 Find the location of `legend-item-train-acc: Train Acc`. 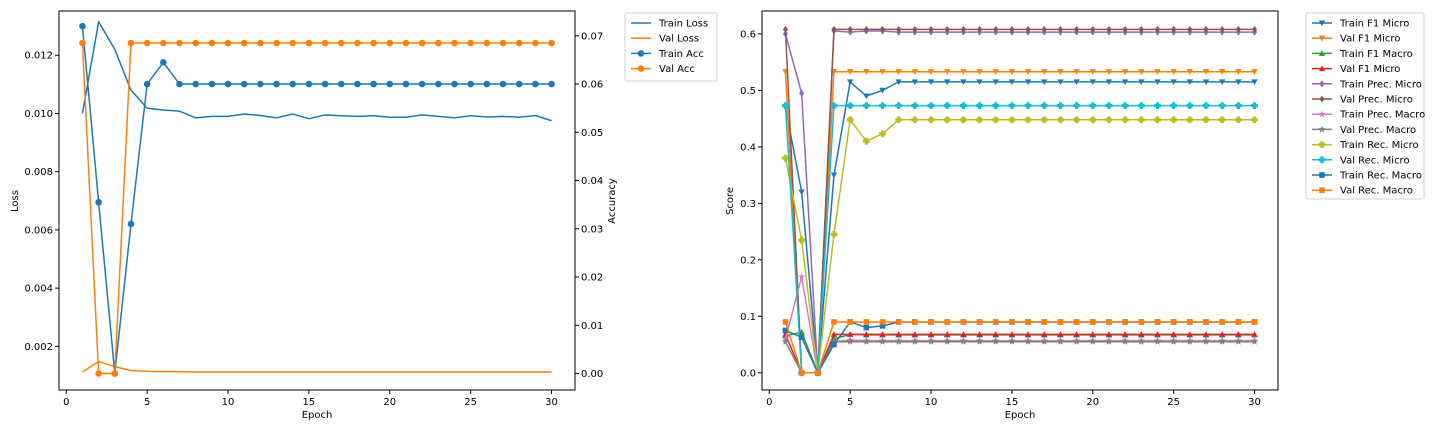

legend-item-train-acc: Train Acc is located at coordinates (667, 54).